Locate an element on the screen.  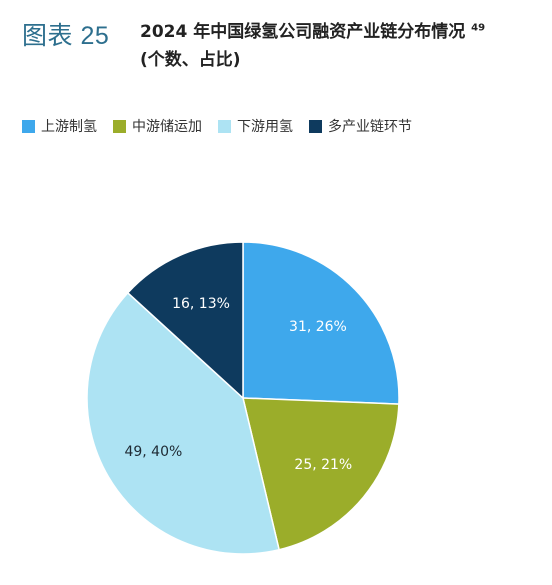
chart-title: 2024 年中国绿氢公司融资产业链分布情况 49 (个数、占比) is located at coordinates (342, 46).